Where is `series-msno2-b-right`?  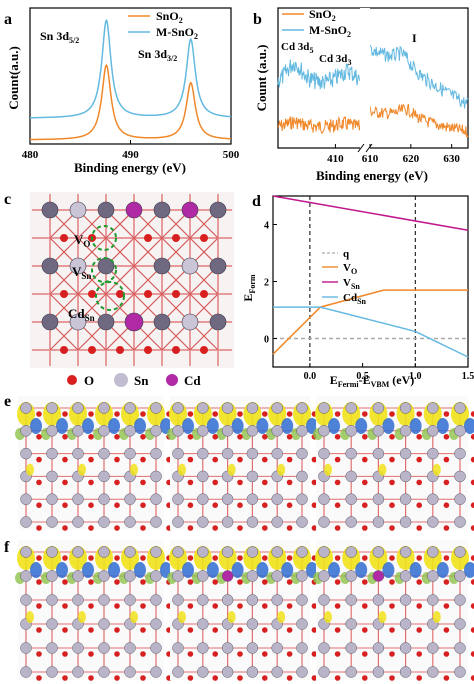
series-msno2-b-right is located at coordinates (419, 76).